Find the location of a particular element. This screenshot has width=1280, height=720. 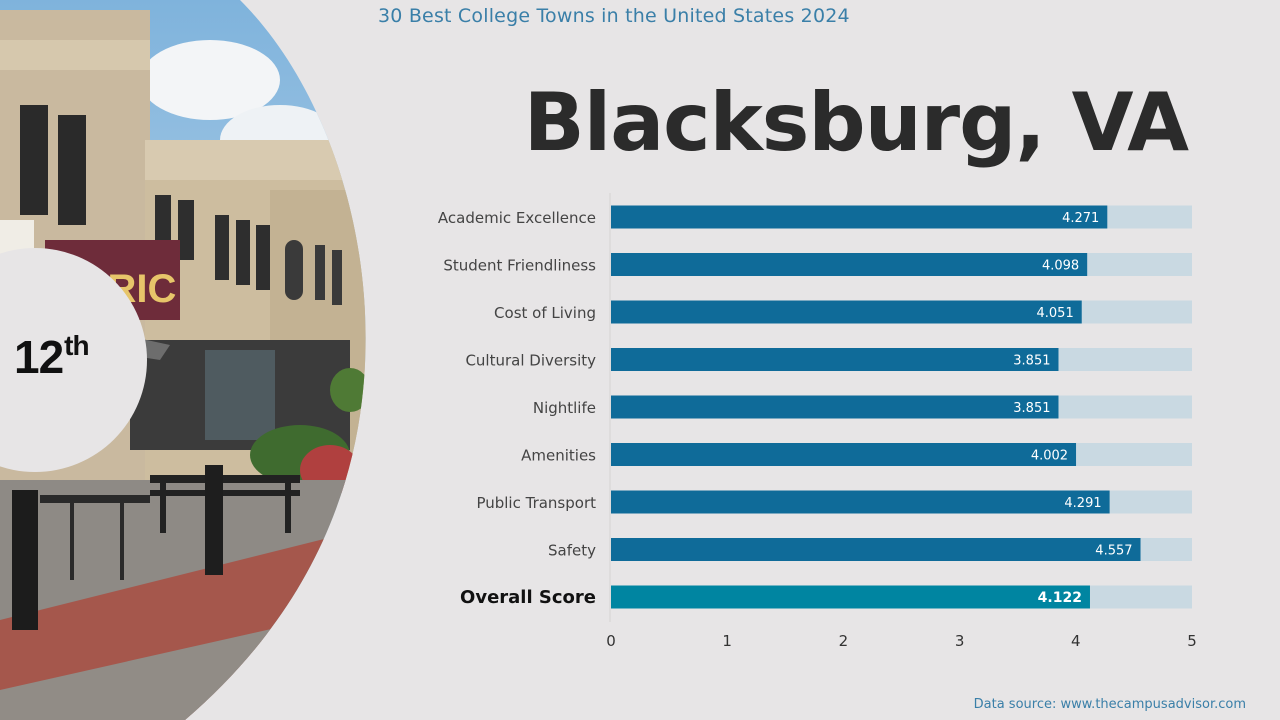

x-tick-label: 3 is located at coordinates (960, 641).